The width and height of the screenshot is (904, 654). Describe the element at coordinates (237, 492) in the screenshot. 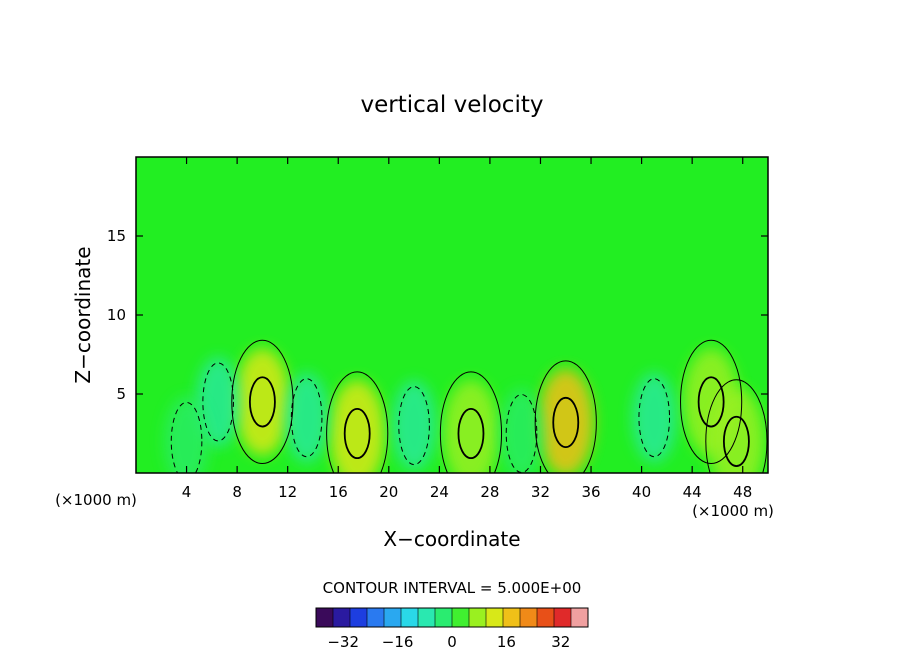

I see `x-tick-label: 8` at that location.